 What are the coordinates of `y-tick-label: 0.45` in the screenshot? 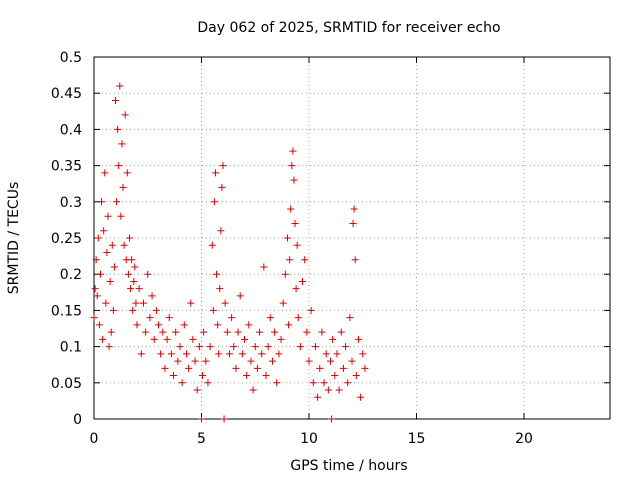 It's located at (66, 94).